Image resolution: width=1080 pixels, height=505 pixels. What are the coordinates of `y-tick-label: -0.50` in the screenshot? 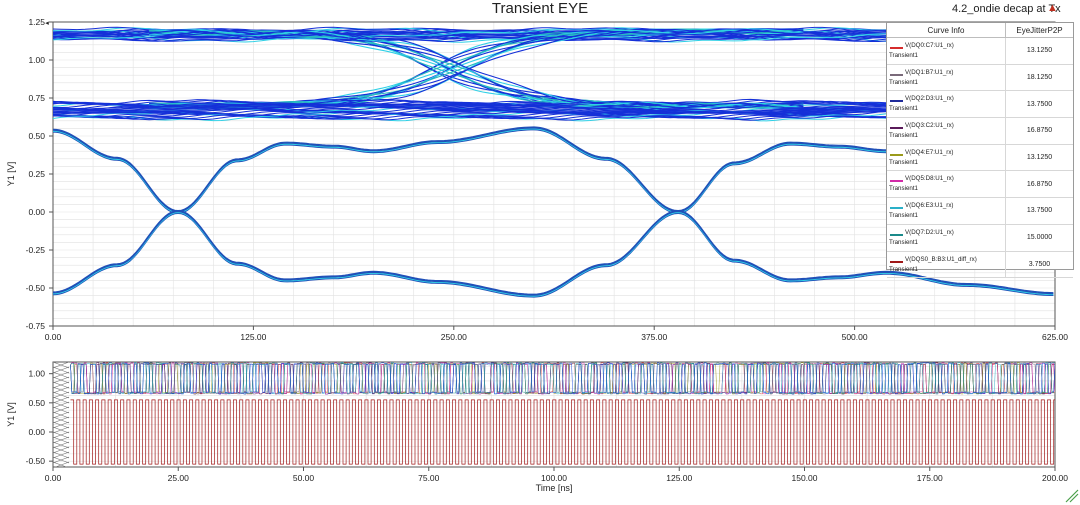 It's located at (36, 288).